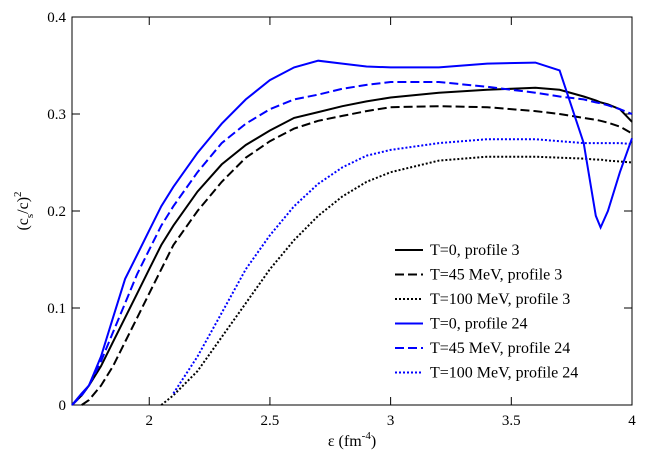  What do you see at coordinates (56, 212) in the screenshot?
I see `y-tick-label: 0.2` at bounding box center [56, 212].